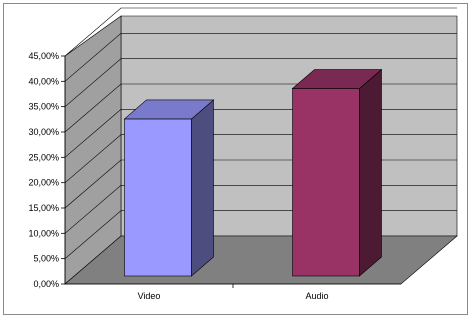 The width and height of the screenshot is (473, 320). What do you see at coordinates (43, 183) in the screenshot?
I see `y-tick-label: 20,00%` at bounding box center [43, 183].